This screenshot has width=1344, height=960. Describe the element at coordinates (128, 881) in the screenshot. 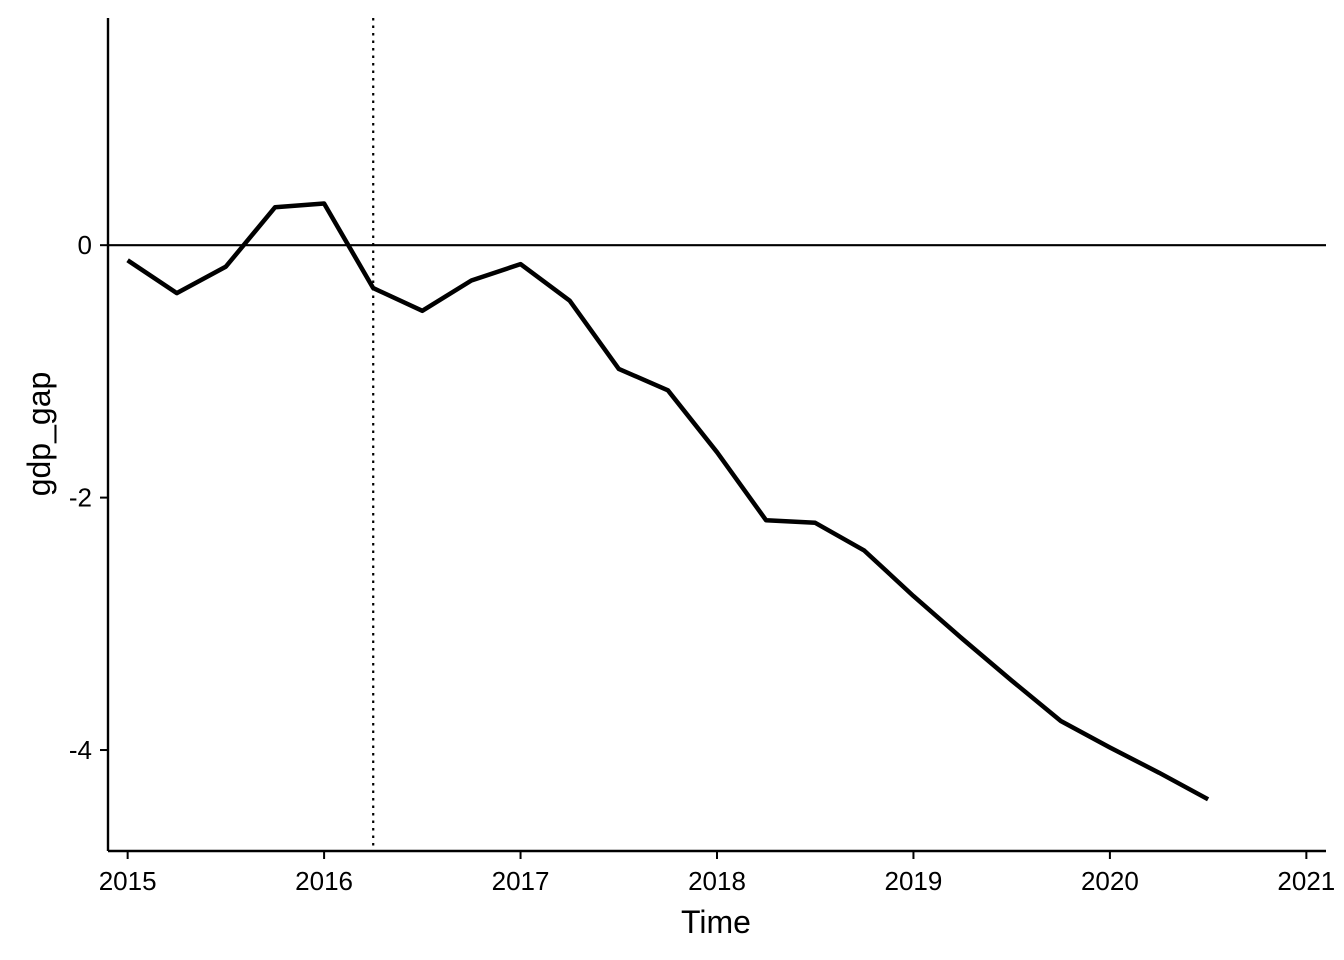

I see `x-tick-label: 2015` at that location.